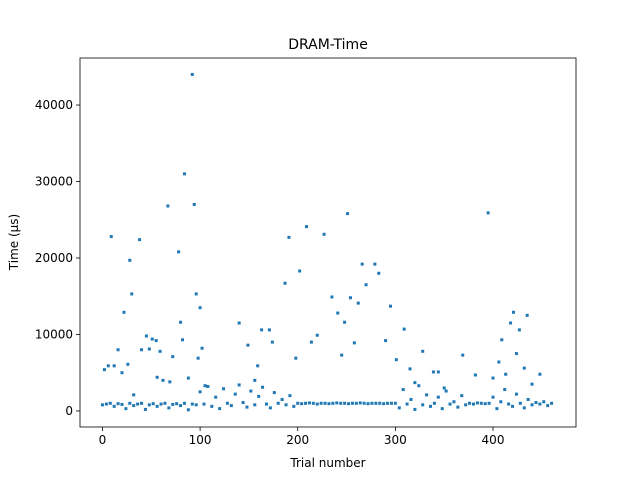 Image resolution: width=640 pixels, height=480 pixels. What do you see at coordinates (328, 45) in the screenshot?
I see `chart-title: DRAM-Time` at bounding box center [328, 45].